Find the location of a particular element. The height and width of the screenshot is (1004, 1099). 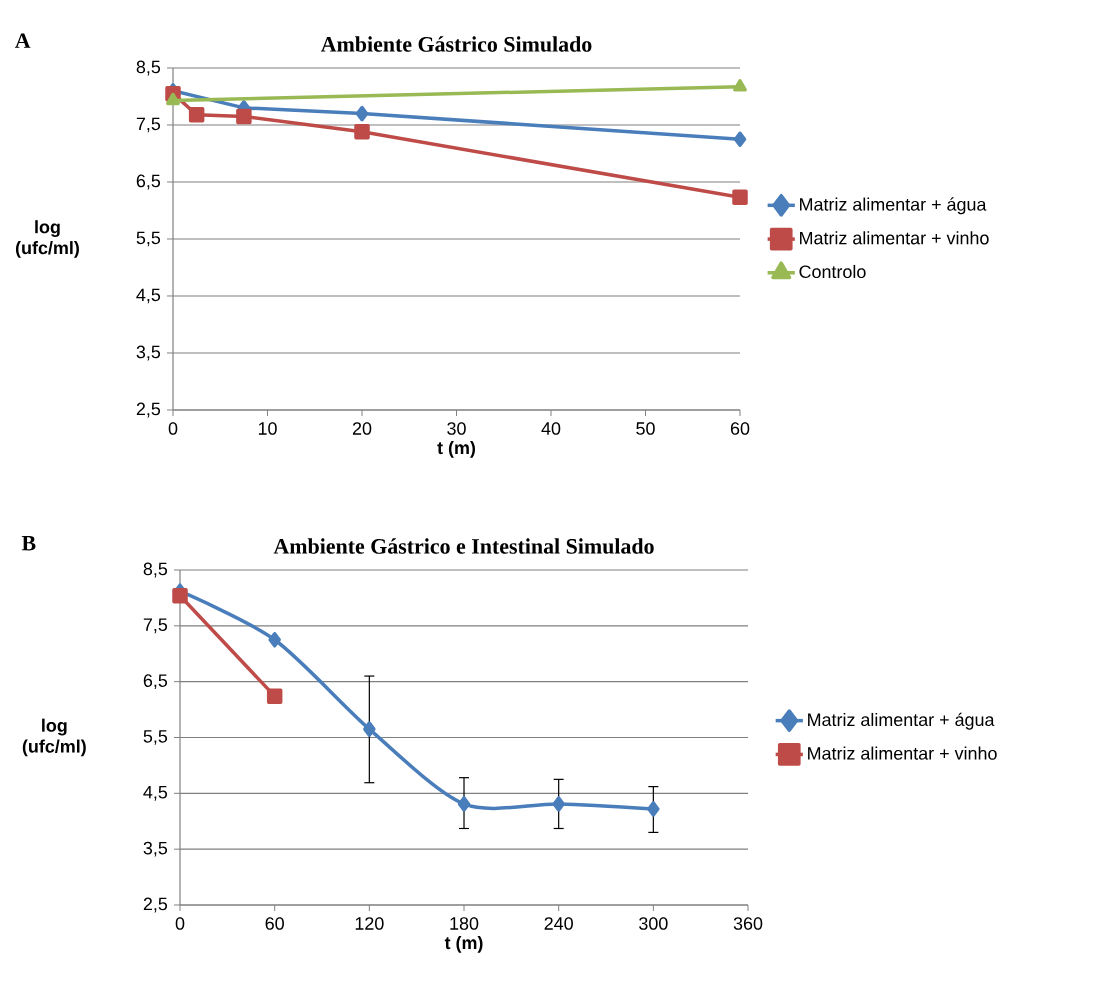

chart-title: Ambiente Gástrico Simulado is located at coordinates (456, 44).